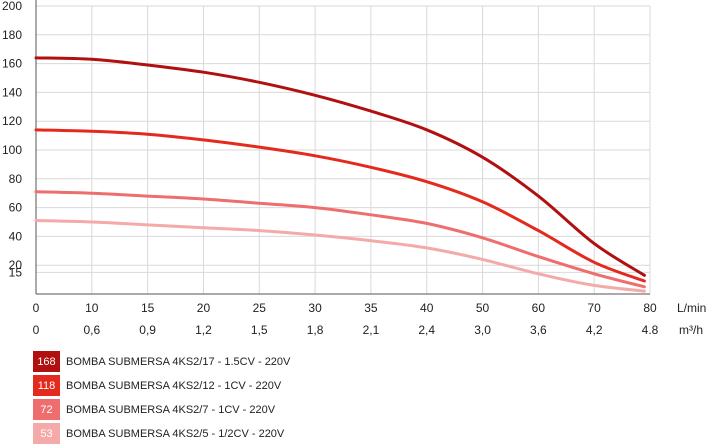 This screenshot has width=717, height=447. Describe the element at coordinates (178, 361) in the screenshot. I see `legend-label: BOMBA SUBMERSA 4KS2/17 - 1.5CV - 220V` at that location.